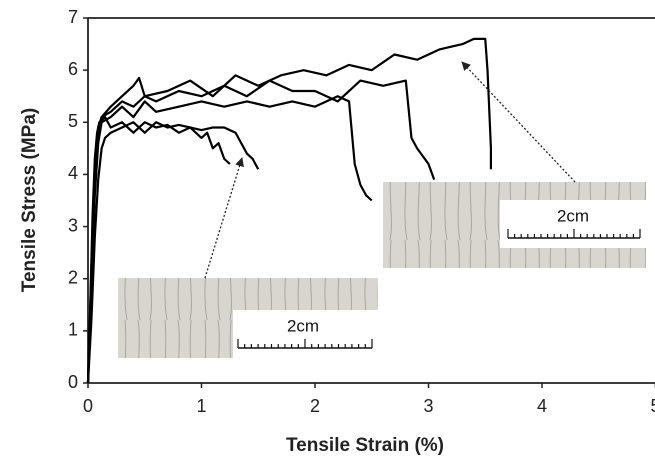  What do you see at coordinates (73, 225) in the screenshot?
I see `y-tick-label: 3` at bounding box center [73, 225].